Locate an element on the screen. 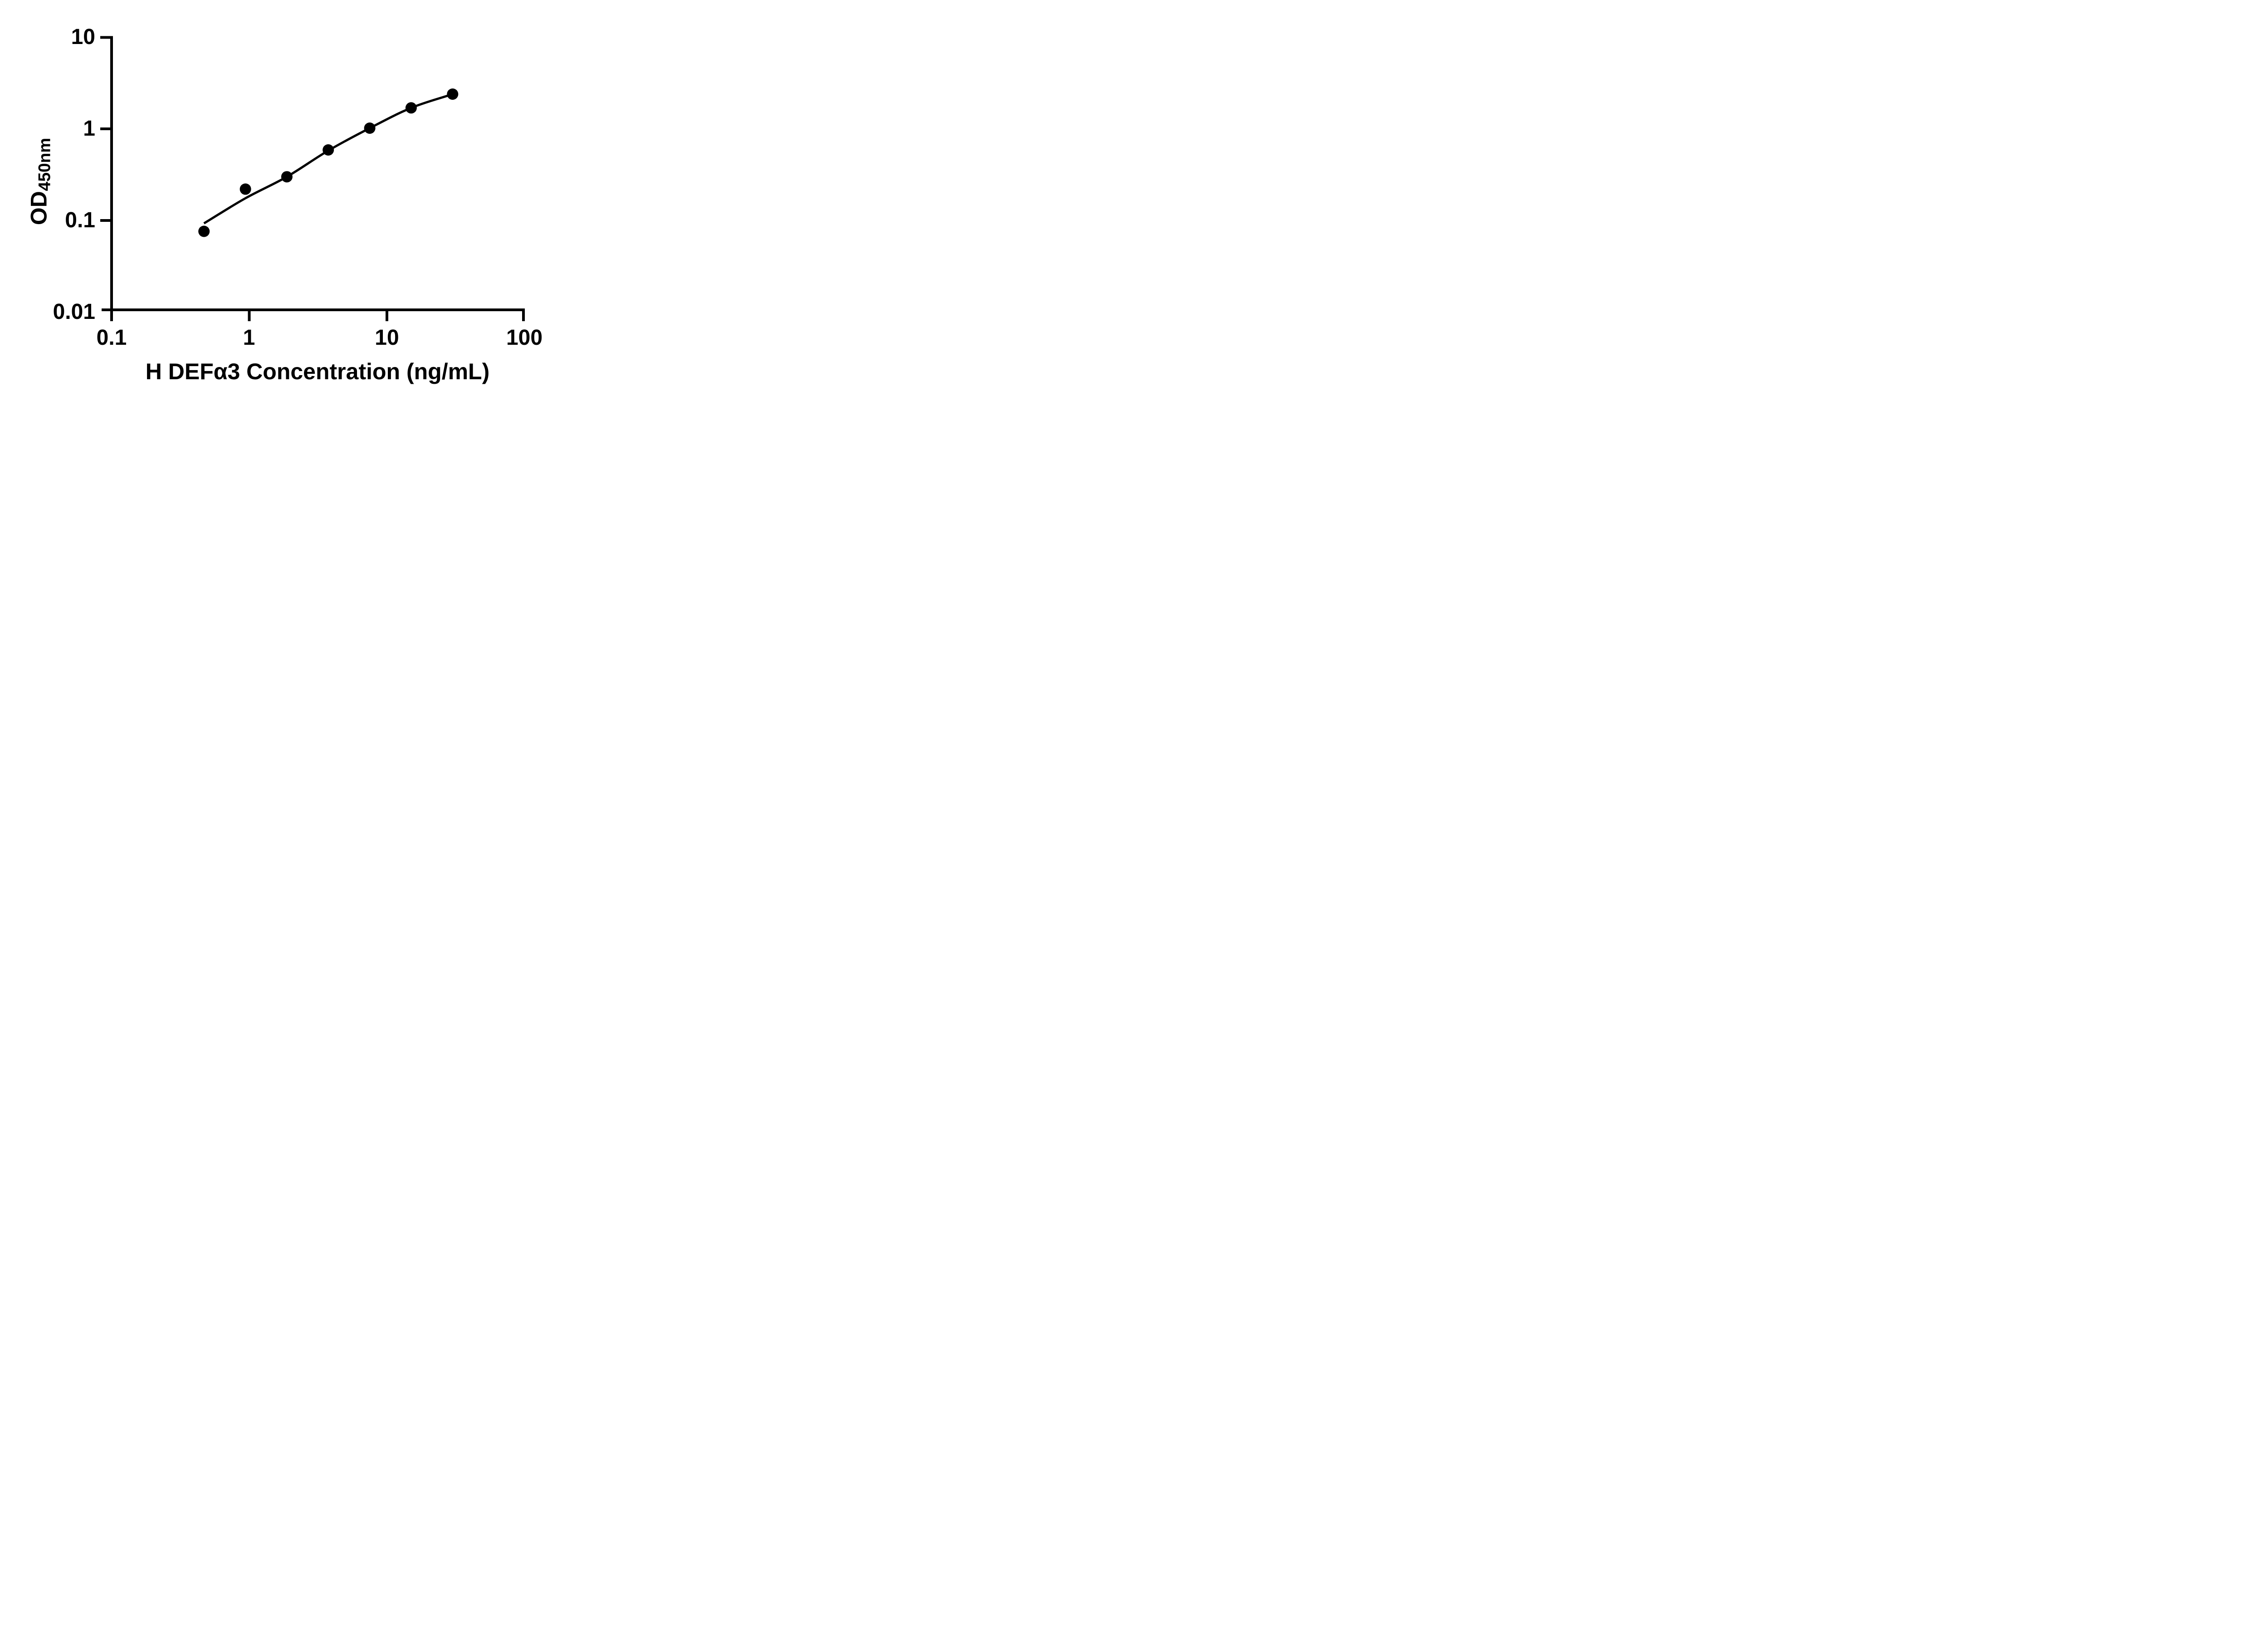  data-point-layer is located at coordinates (329, 162).